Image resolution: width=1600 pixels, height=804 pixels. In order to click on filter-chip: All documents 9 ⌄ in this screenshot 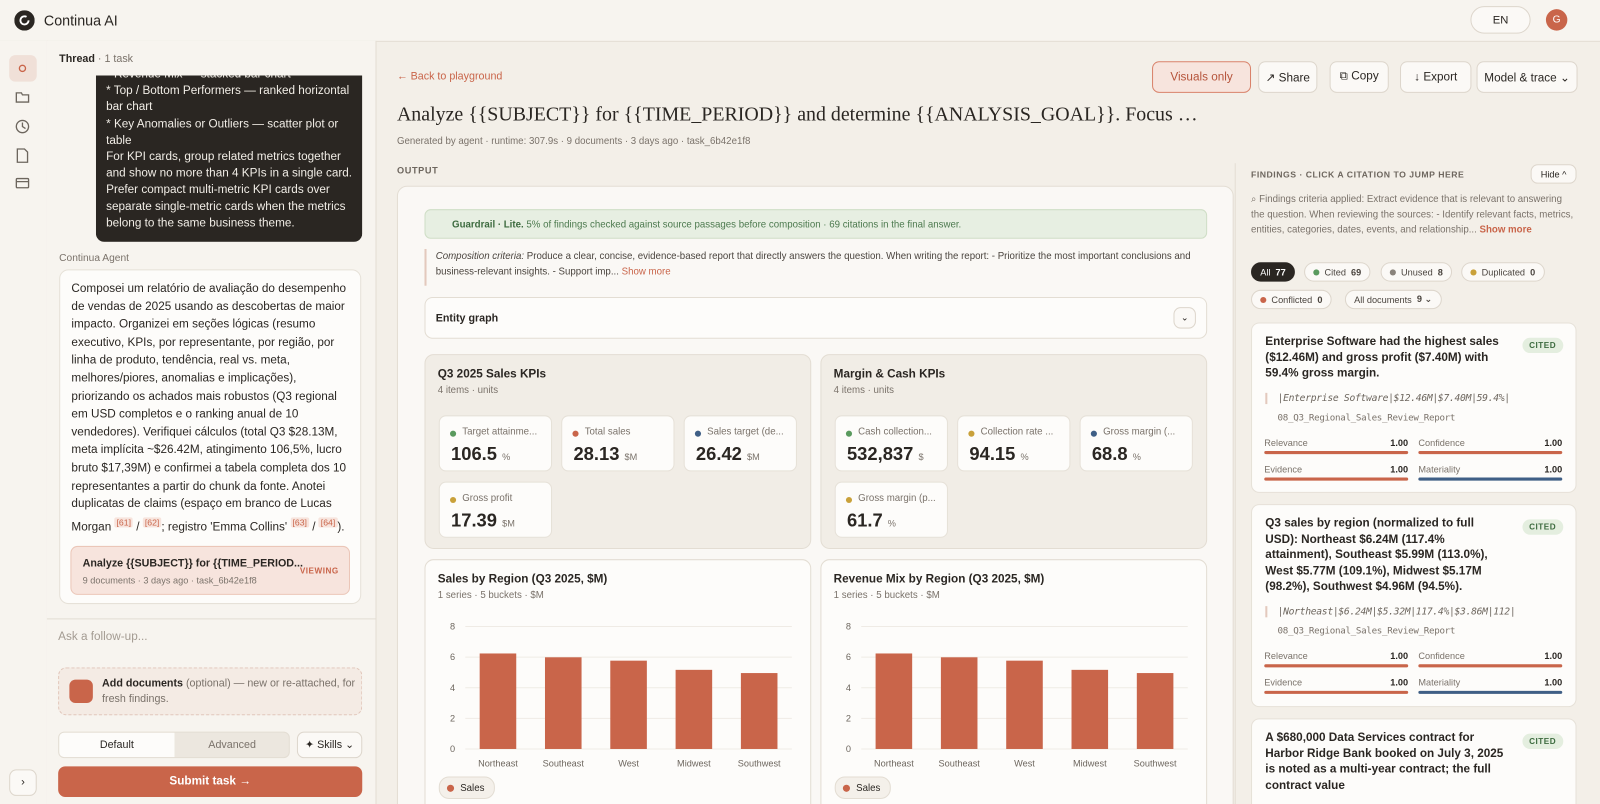, I will do `click(1393, 299)`.